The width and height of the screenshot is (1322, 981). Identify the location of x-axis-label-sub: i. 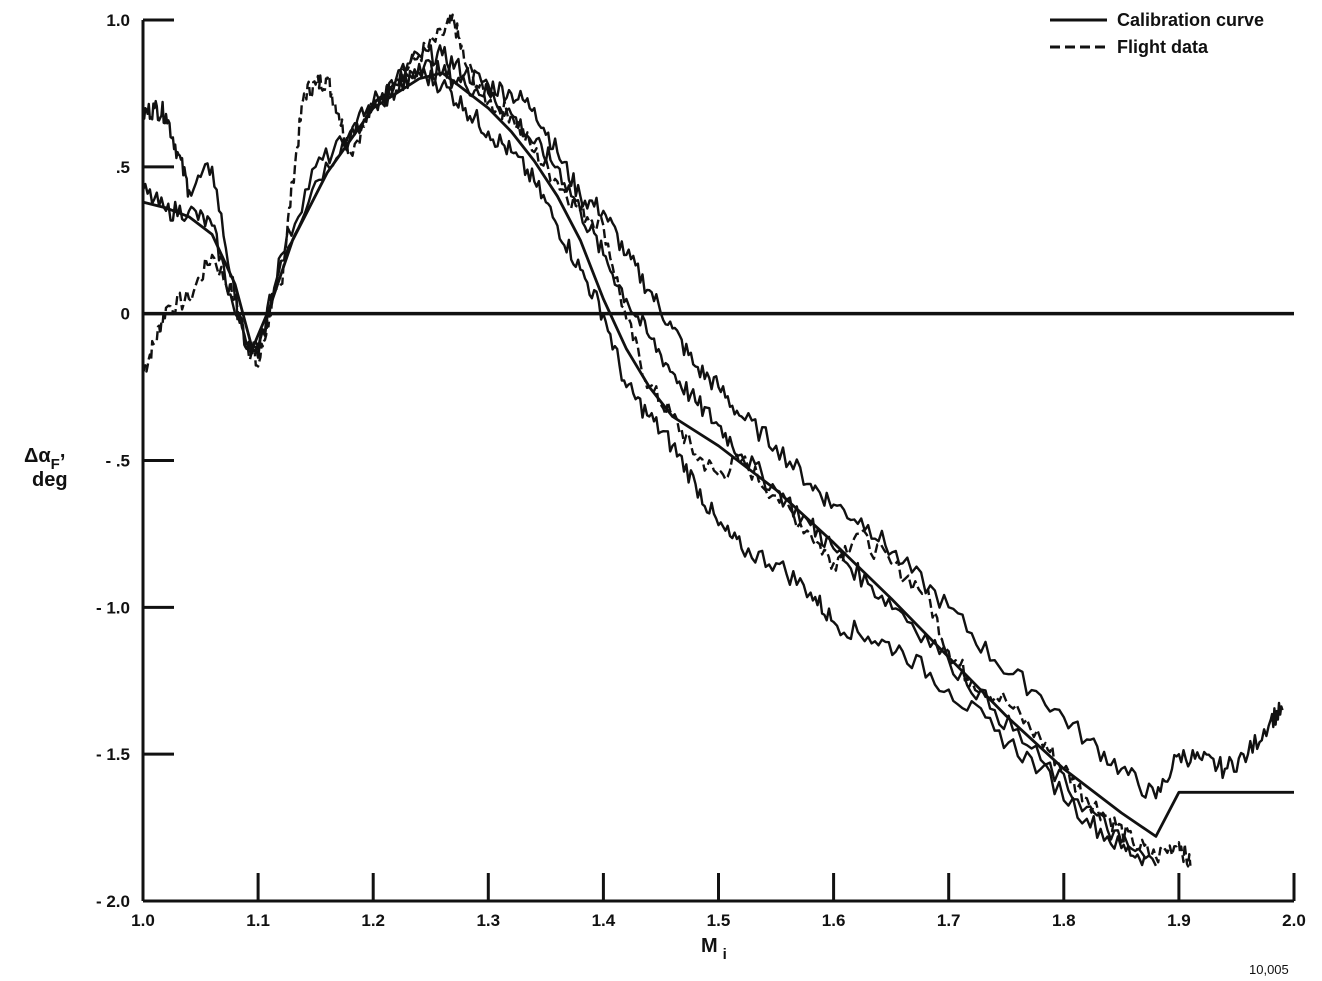
(725, 954).